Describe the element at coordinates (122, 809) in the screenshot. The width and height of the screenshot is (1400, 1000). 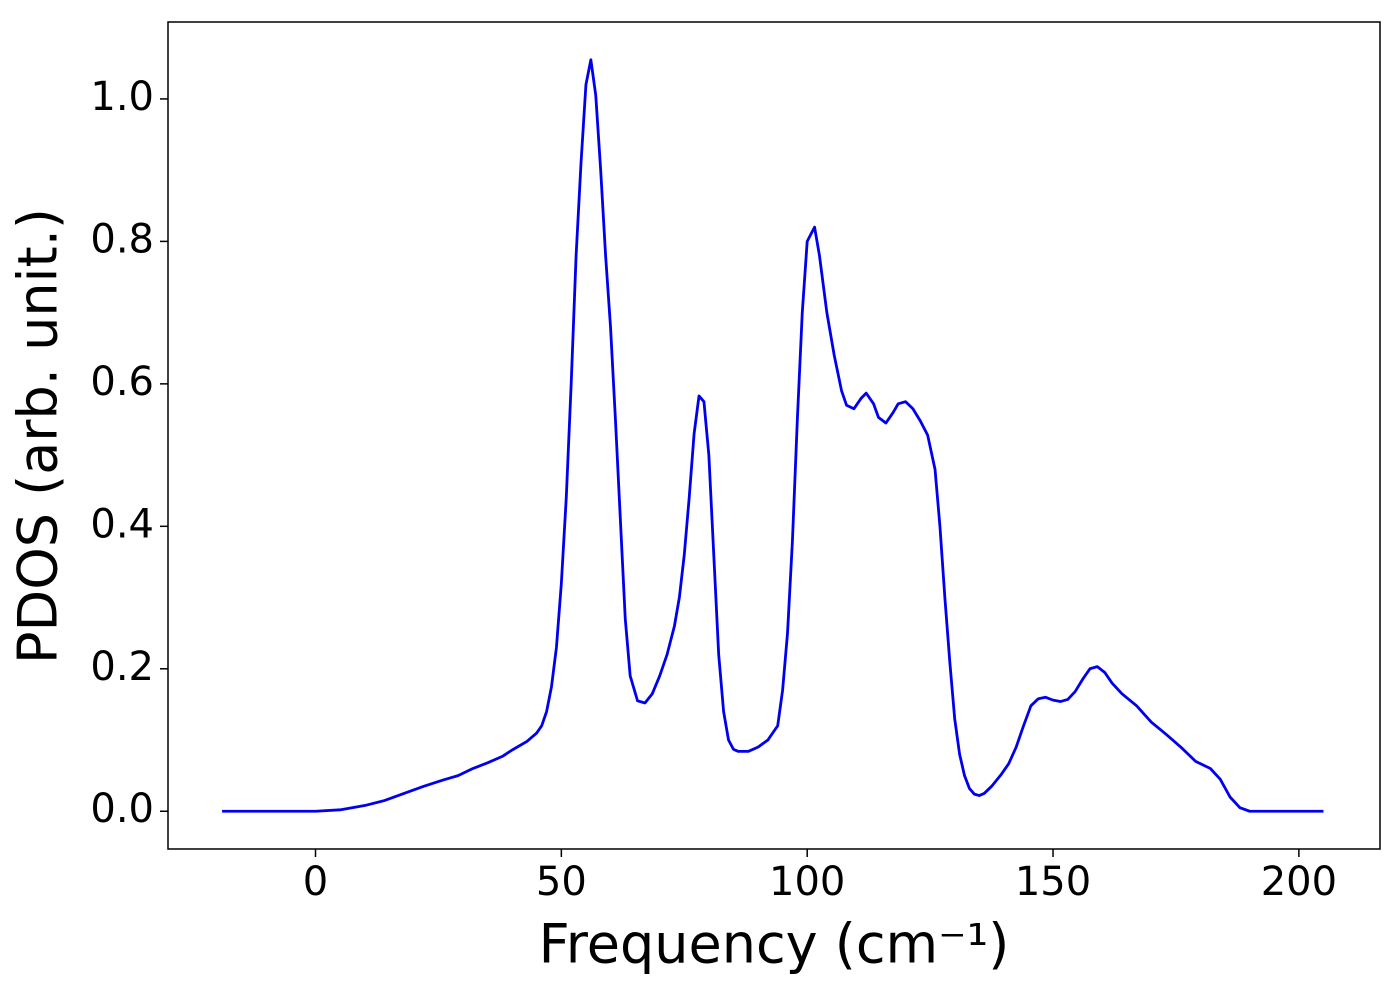
I see `y-tick-label: 0.0` at that location.